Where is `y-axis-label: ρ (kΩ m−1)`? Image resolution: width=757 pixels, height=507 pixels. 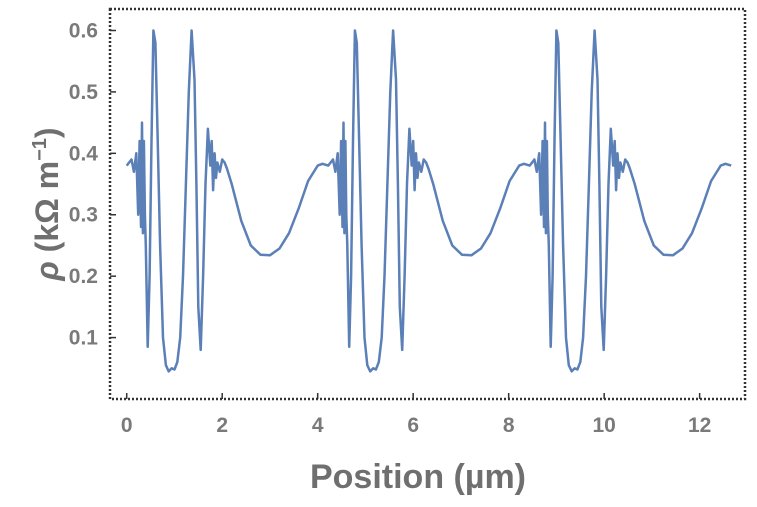 y-axis-label: ρ (kΩ m−1) is located at coordinates (47, 204).